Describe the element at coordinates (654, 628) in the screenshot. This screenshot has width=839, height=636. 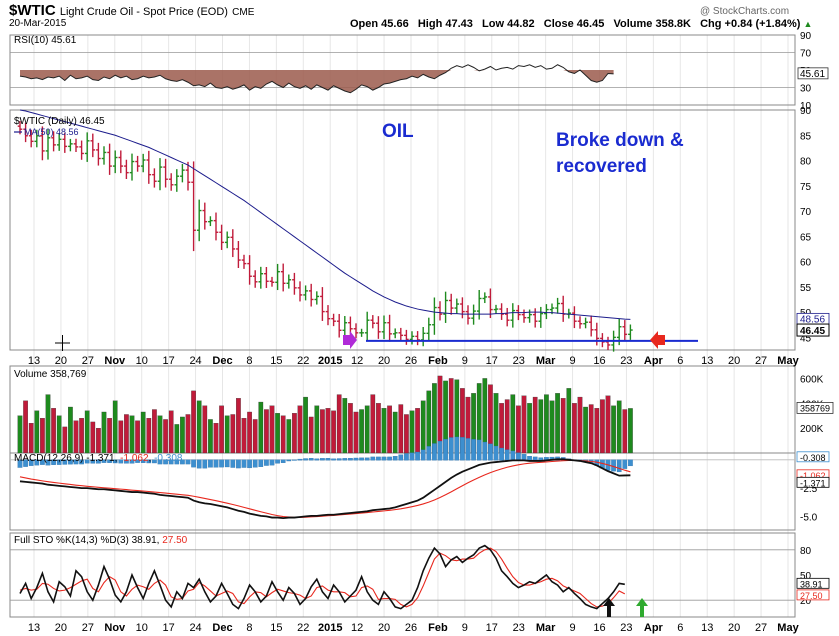
I see `x-tick-label-bottom: Apr` at that location.